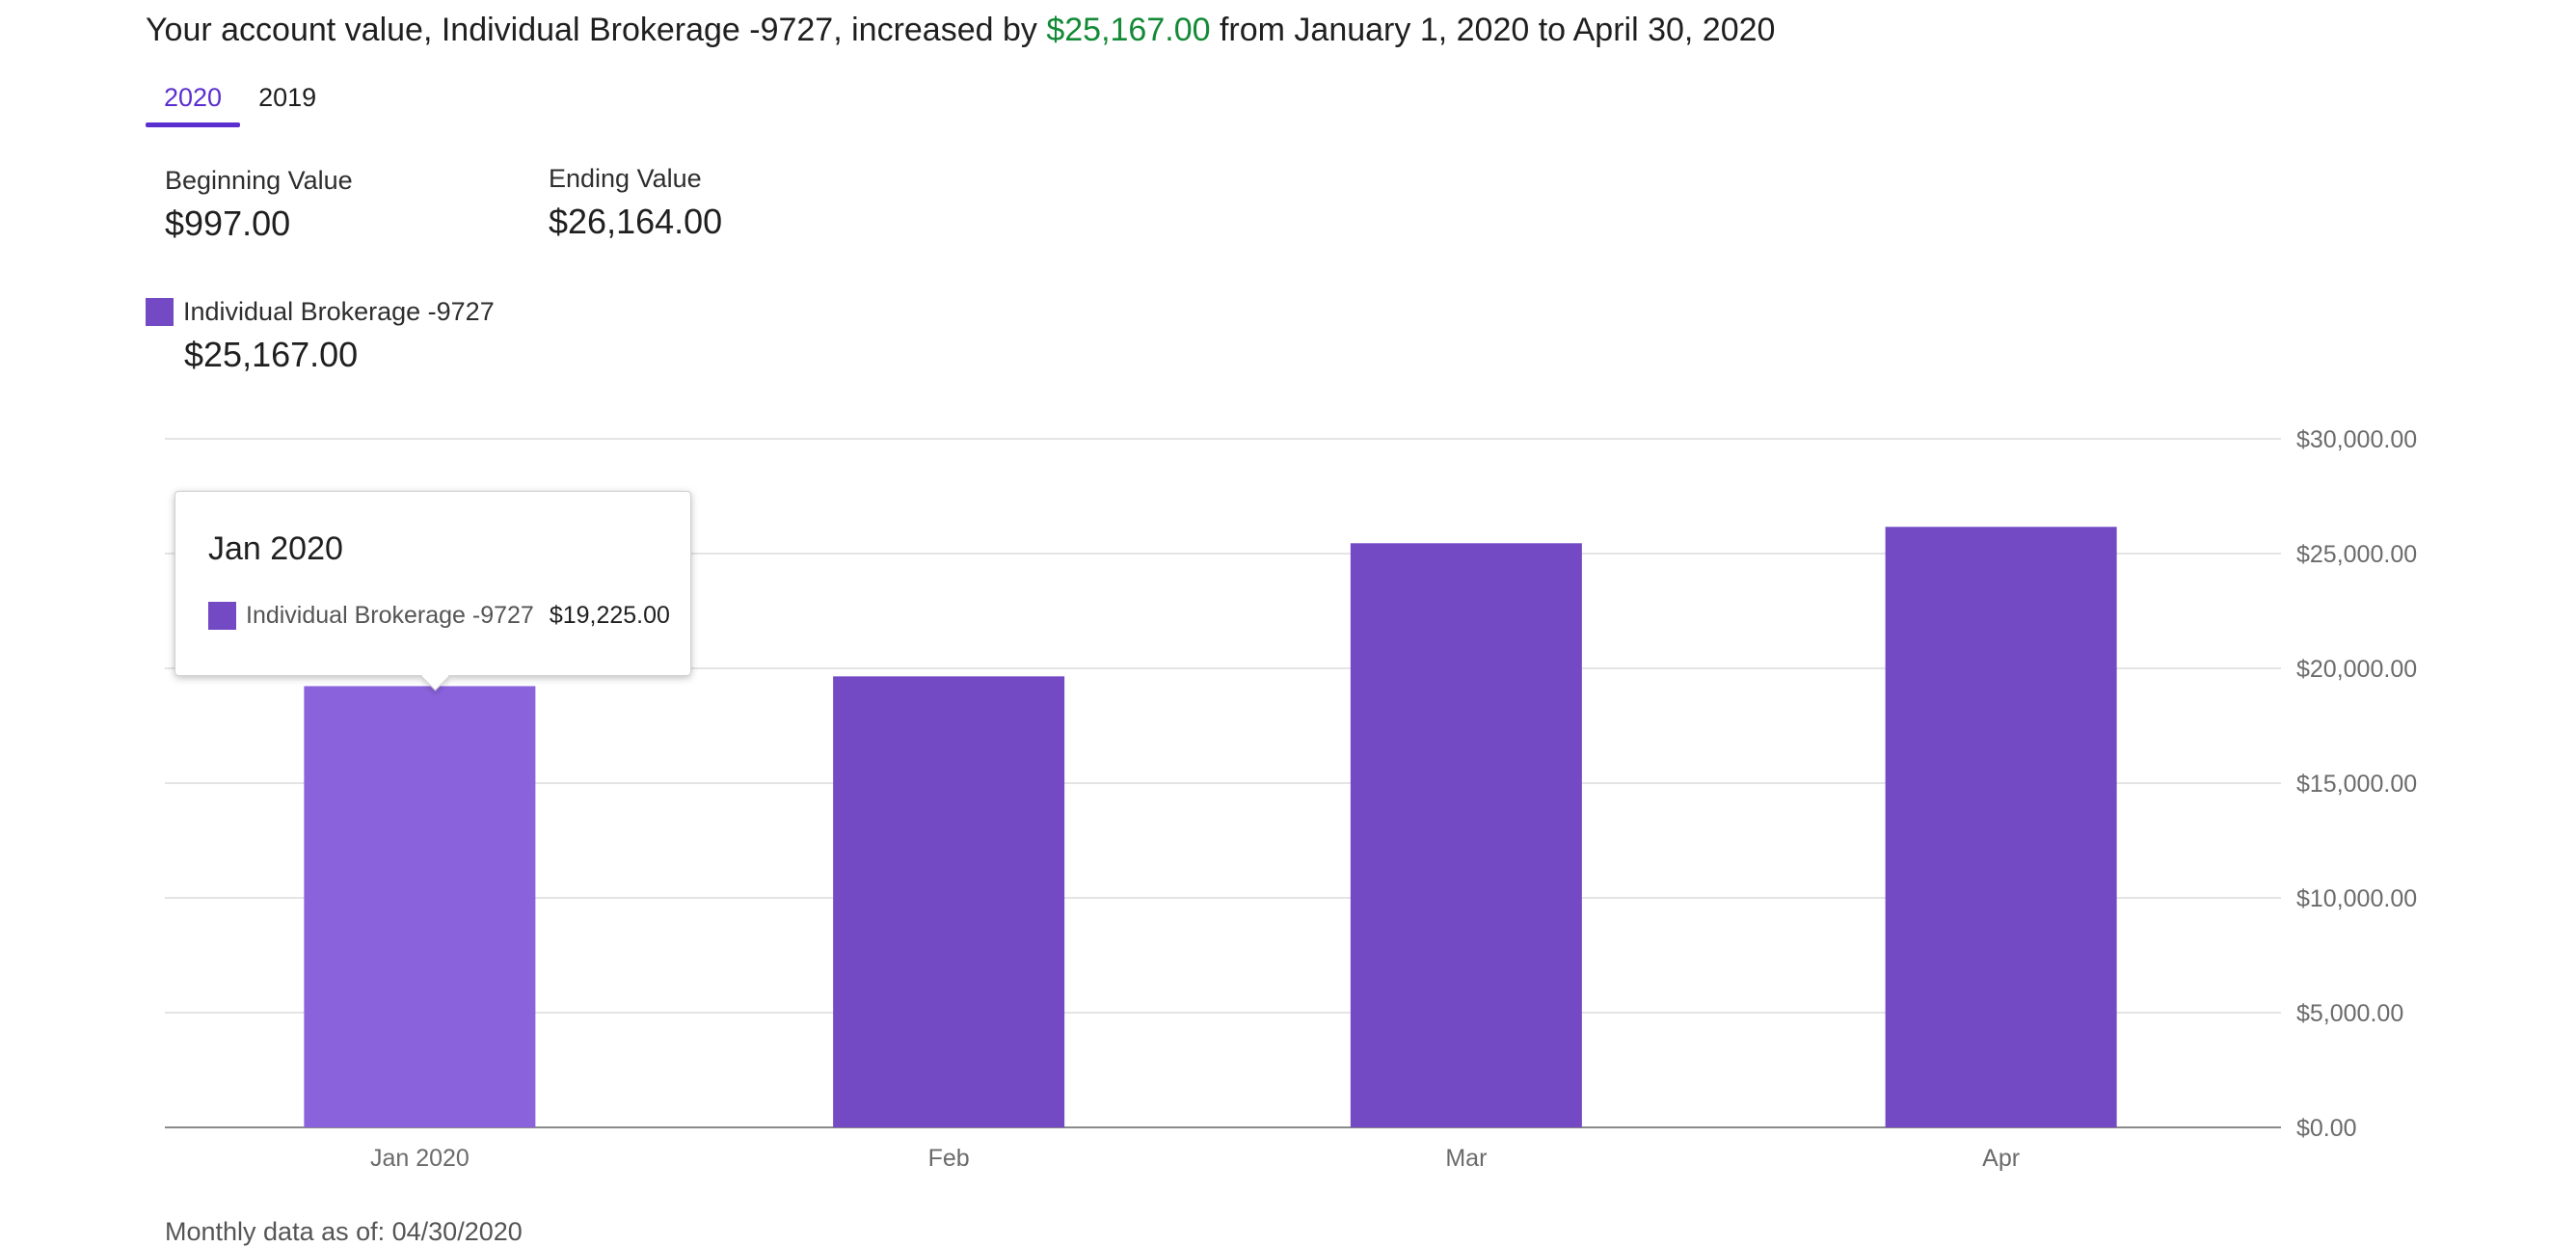  What do you see at coordinates (2001, 827) in the screenshot?
I see `bar-apr` at bounding box center [2001, 827].